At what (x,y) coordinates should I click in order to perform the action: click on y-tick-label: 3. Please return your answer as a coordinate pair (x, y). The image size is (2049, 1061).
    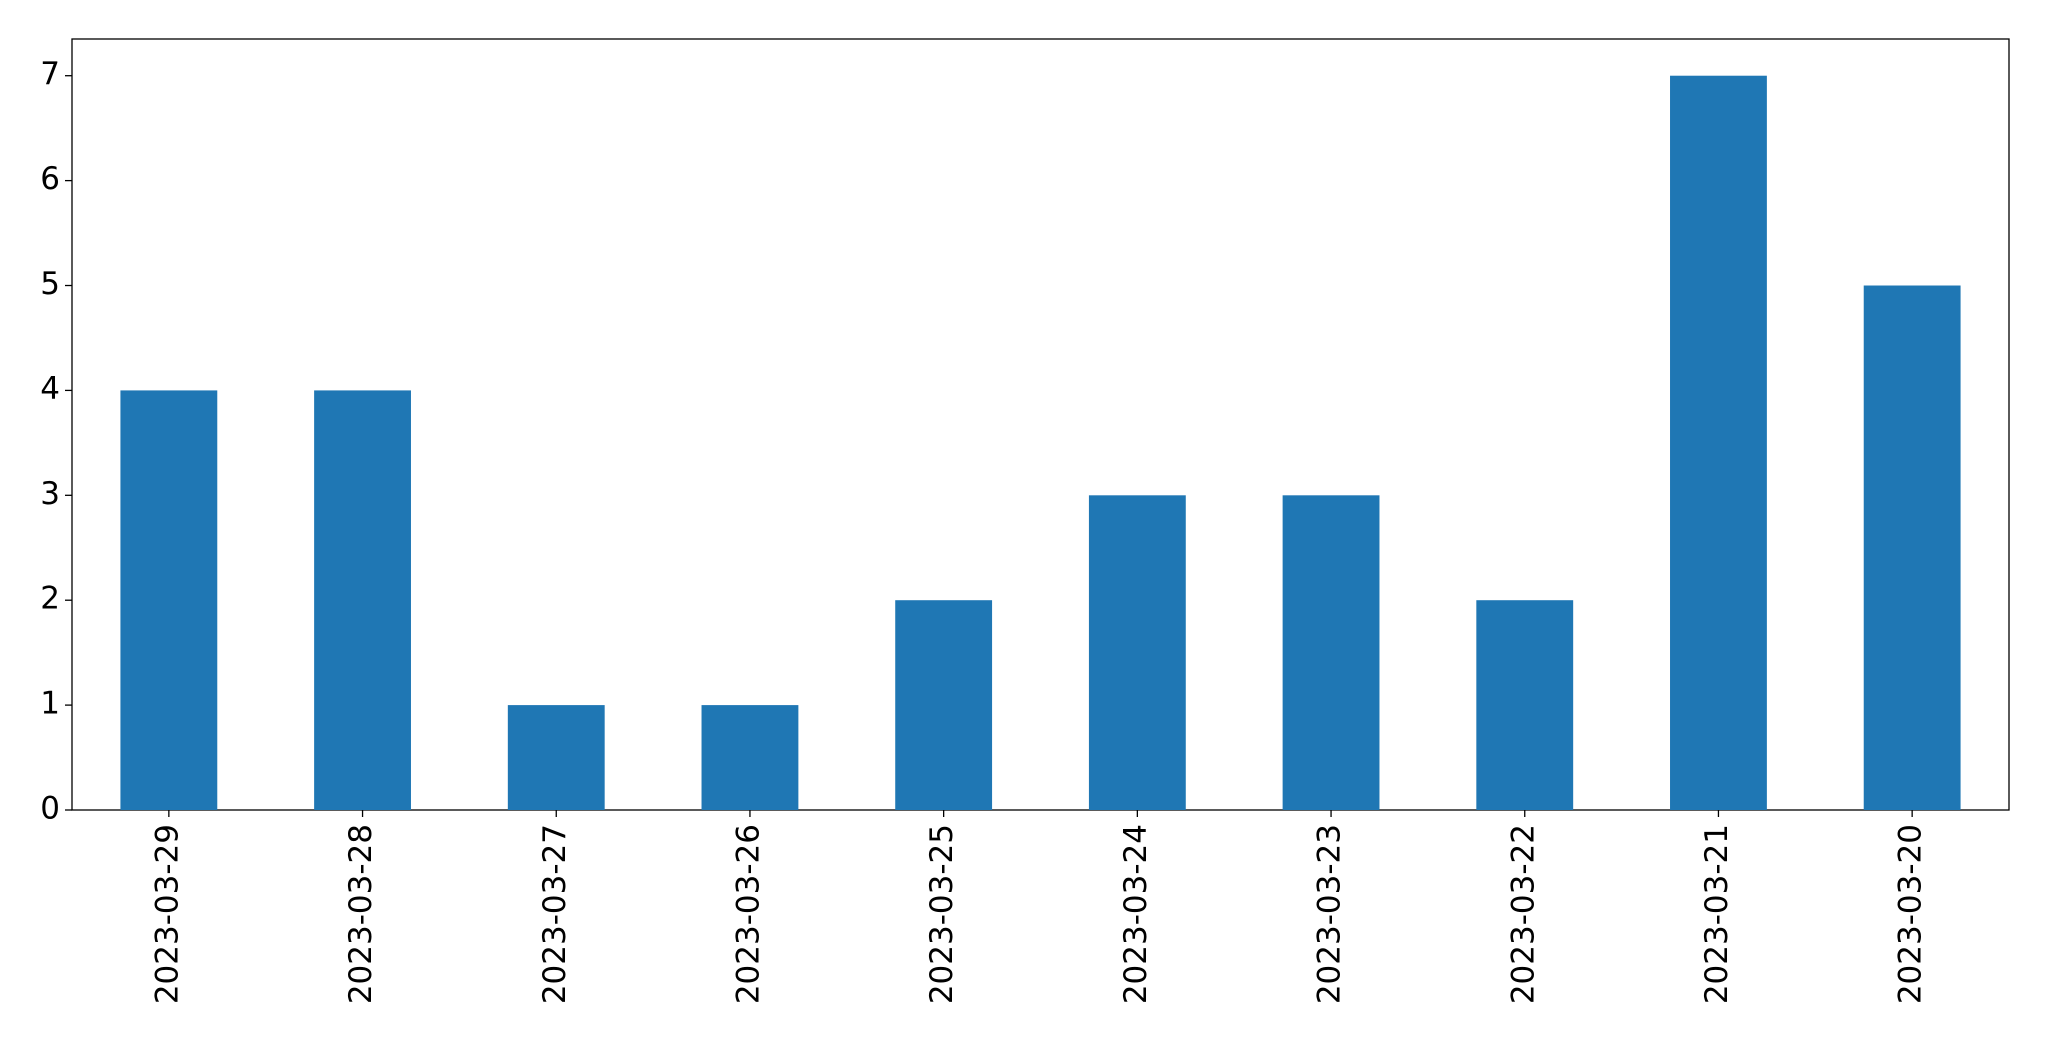
    Looking at the image, I should click on (50, 494).